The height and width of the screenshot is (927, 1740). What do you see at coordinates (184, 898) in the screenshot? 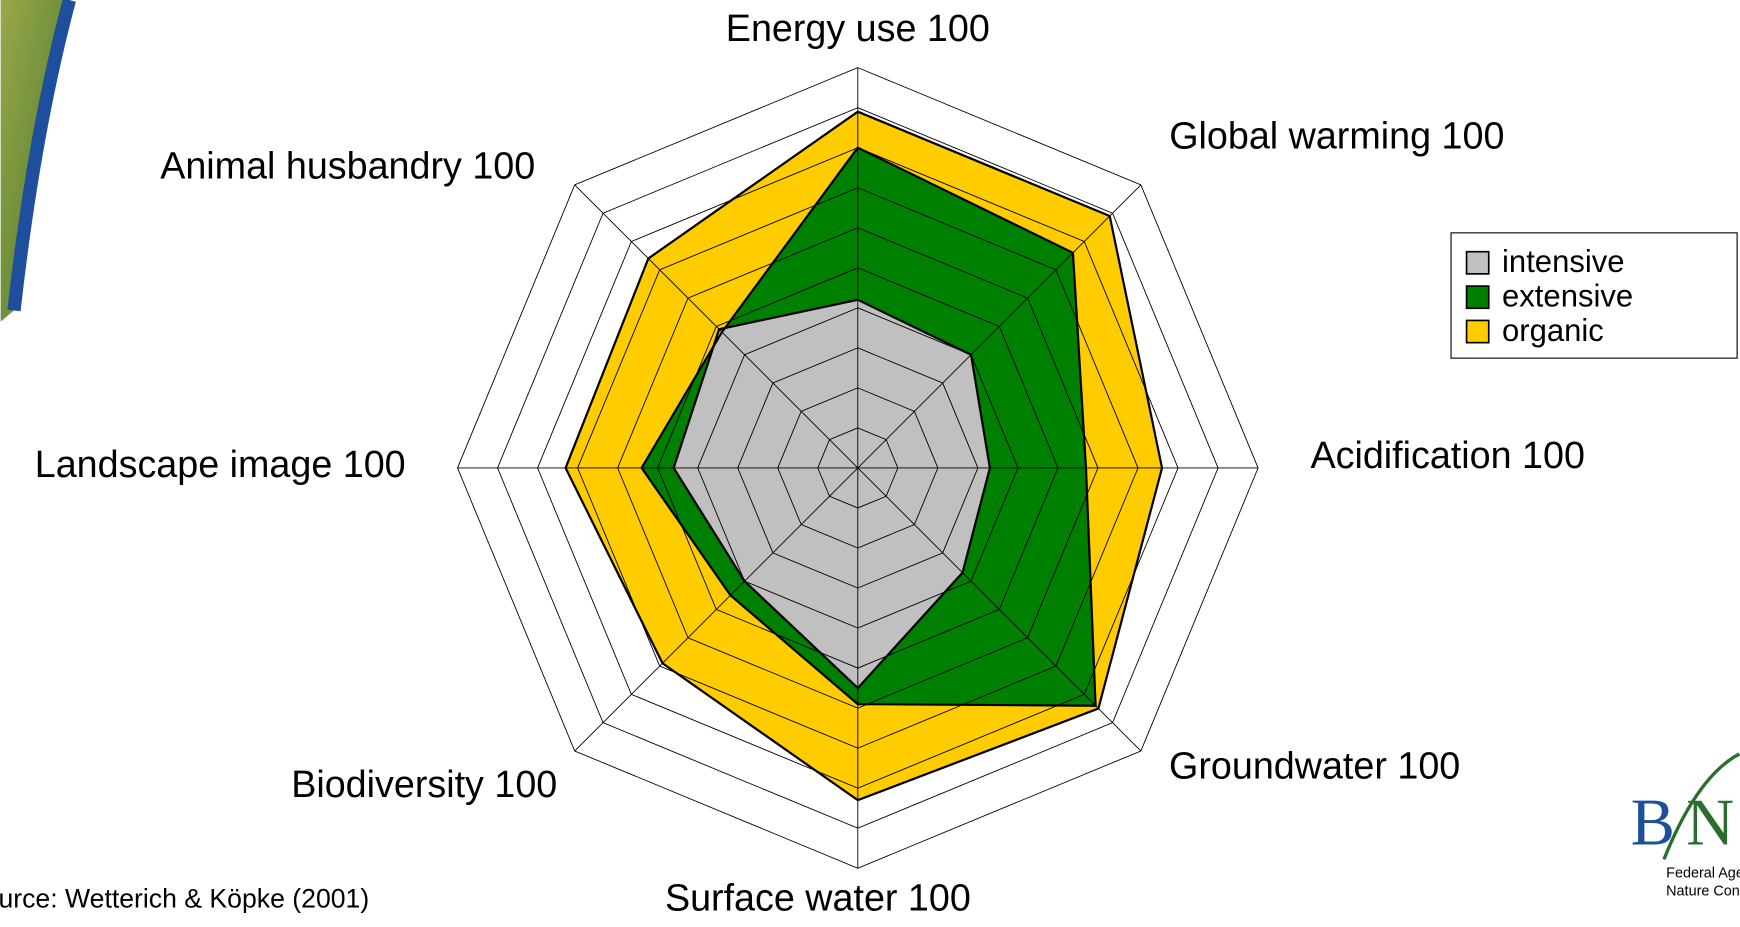
I see `source: urce: Wetterich & Köpke (2001)` at bounding box center [184, 898].